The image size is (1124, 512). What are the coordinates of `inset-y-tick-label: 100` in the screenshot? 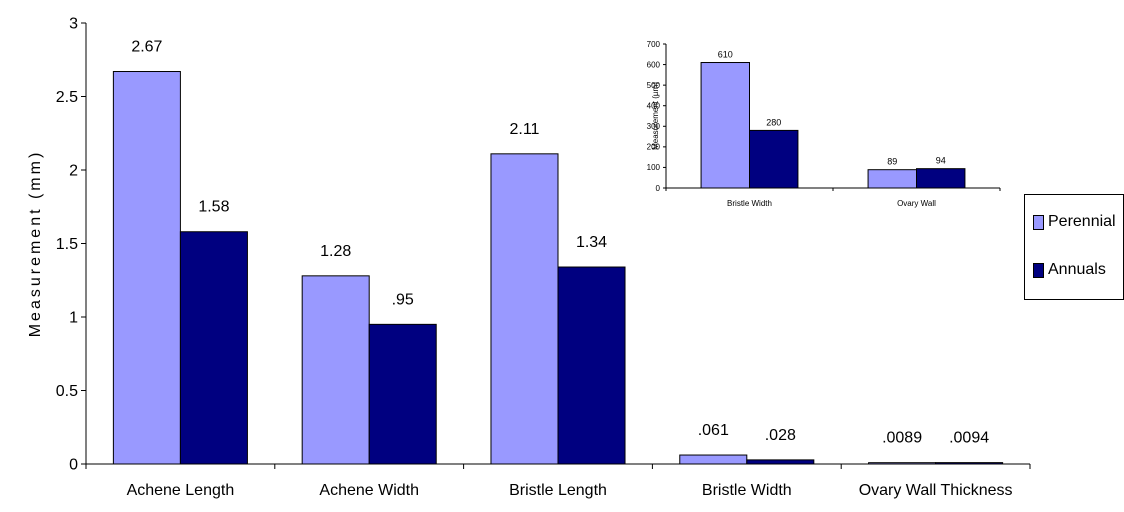 It's located at (654, 167).